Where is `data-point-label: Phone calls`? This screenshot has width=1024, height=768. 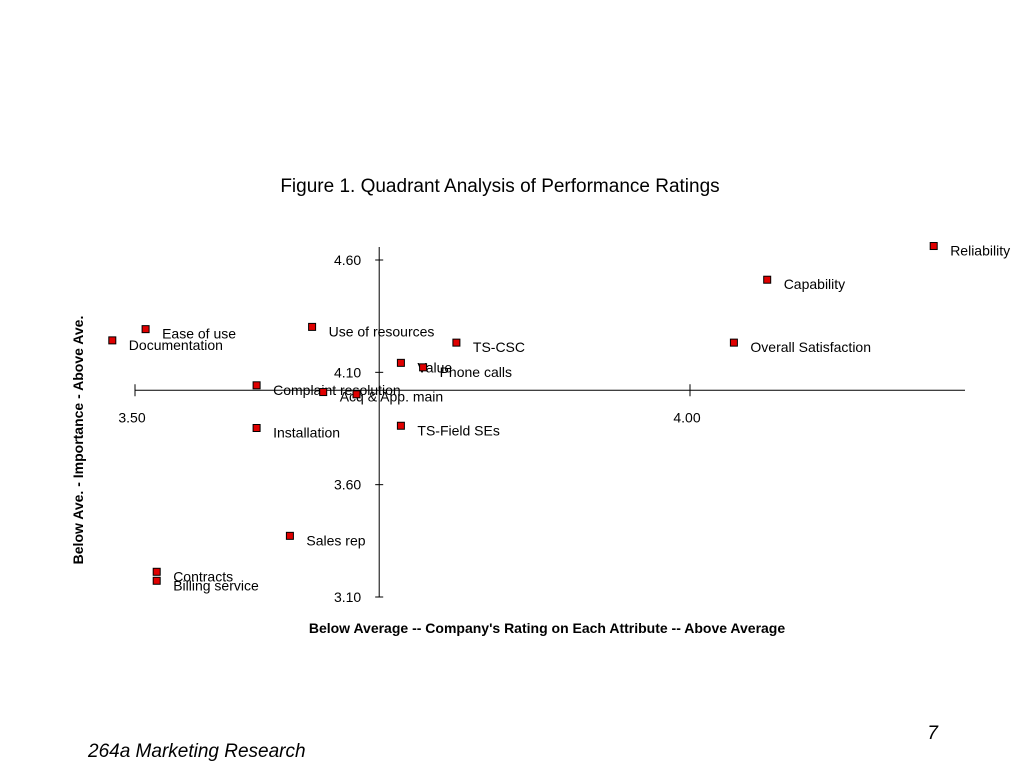 data-point-label: Phone calls is located at coordinates (476, 372).